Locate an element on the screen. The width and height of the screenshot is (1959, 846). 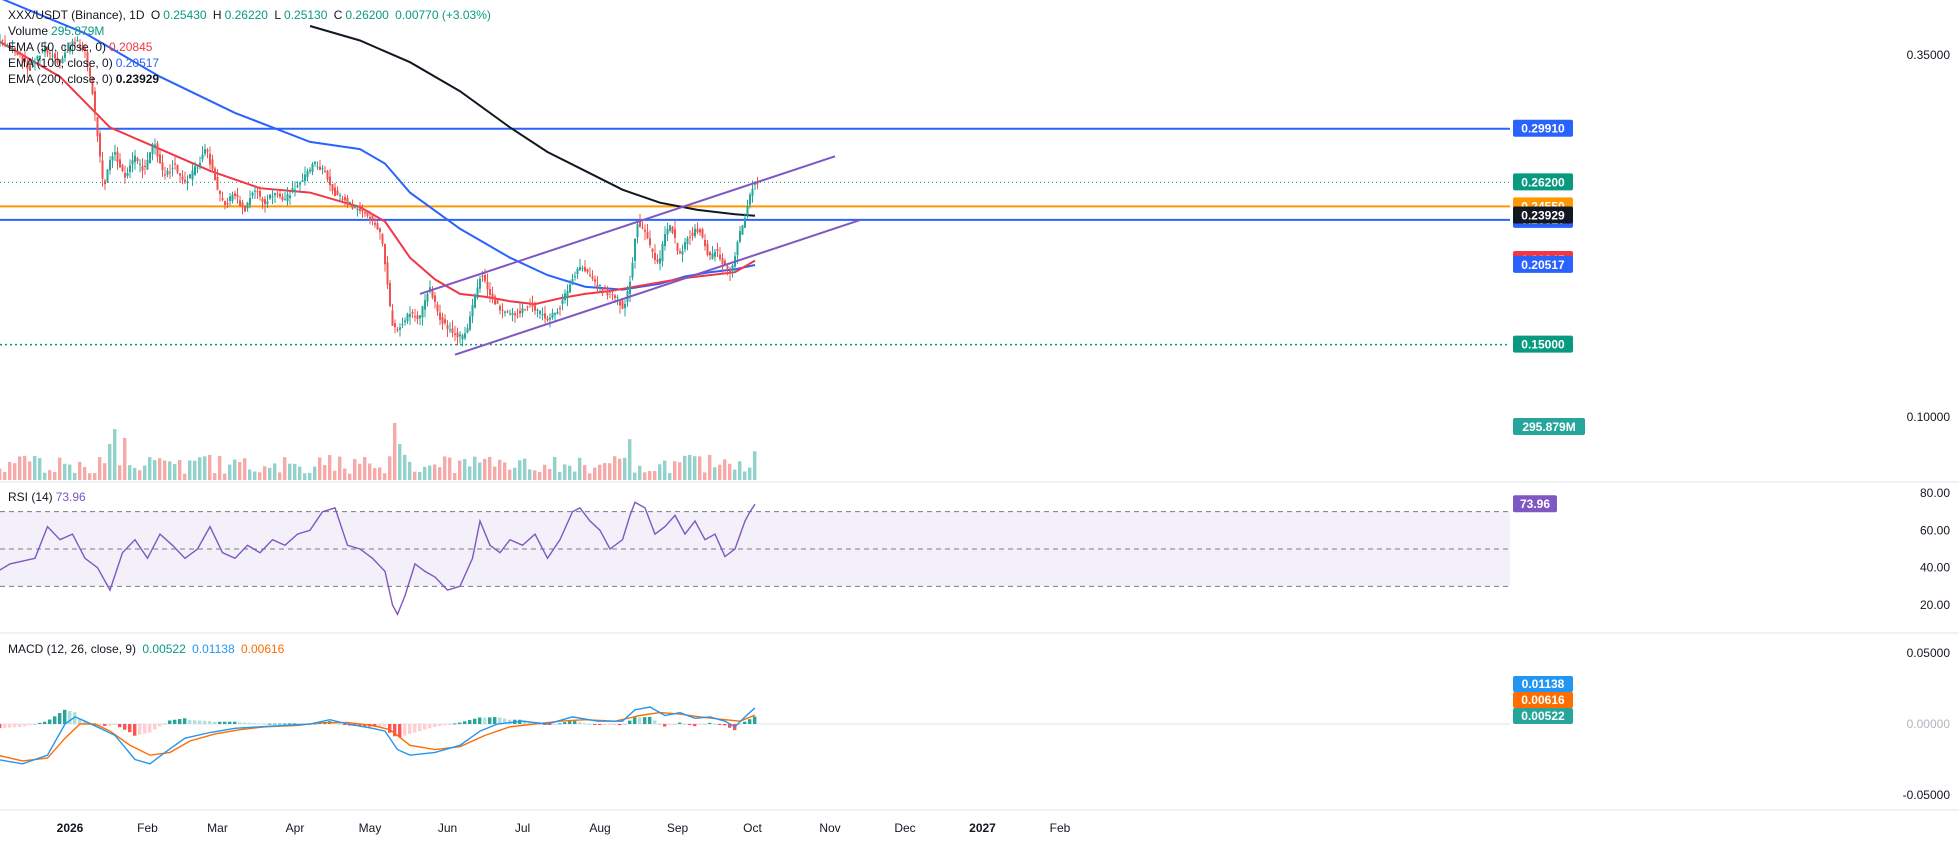
price-tag-label: 0.23929 is located at coordinates (1543, 215).